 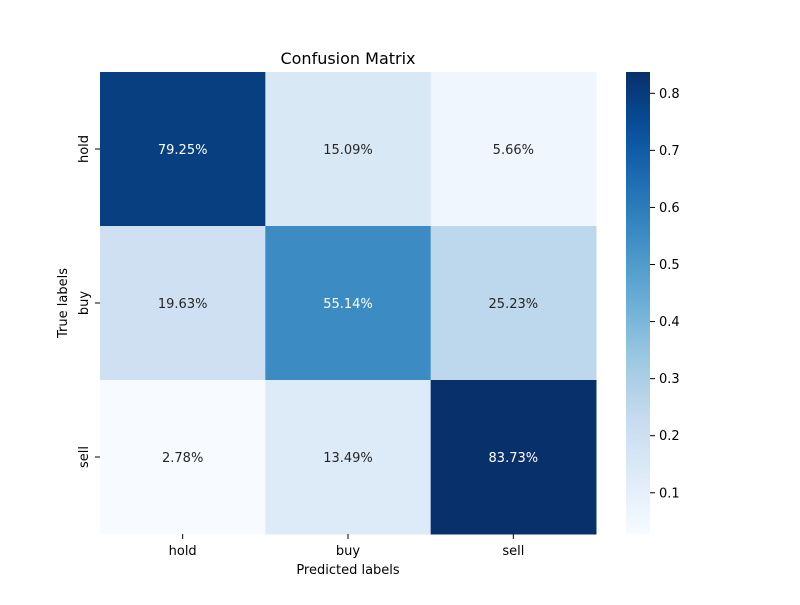 I want to click on cell-value-label: 2.78%, so click(x=182, y=458).